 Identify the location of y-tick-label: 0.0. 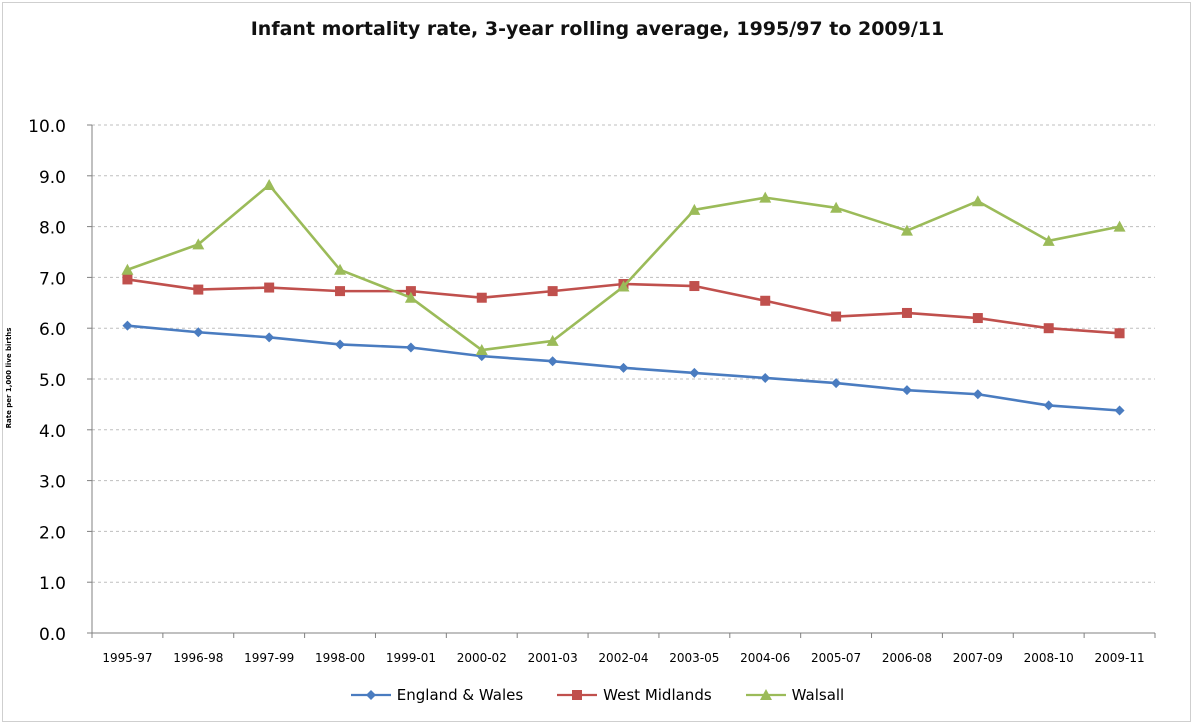
(52, 635).